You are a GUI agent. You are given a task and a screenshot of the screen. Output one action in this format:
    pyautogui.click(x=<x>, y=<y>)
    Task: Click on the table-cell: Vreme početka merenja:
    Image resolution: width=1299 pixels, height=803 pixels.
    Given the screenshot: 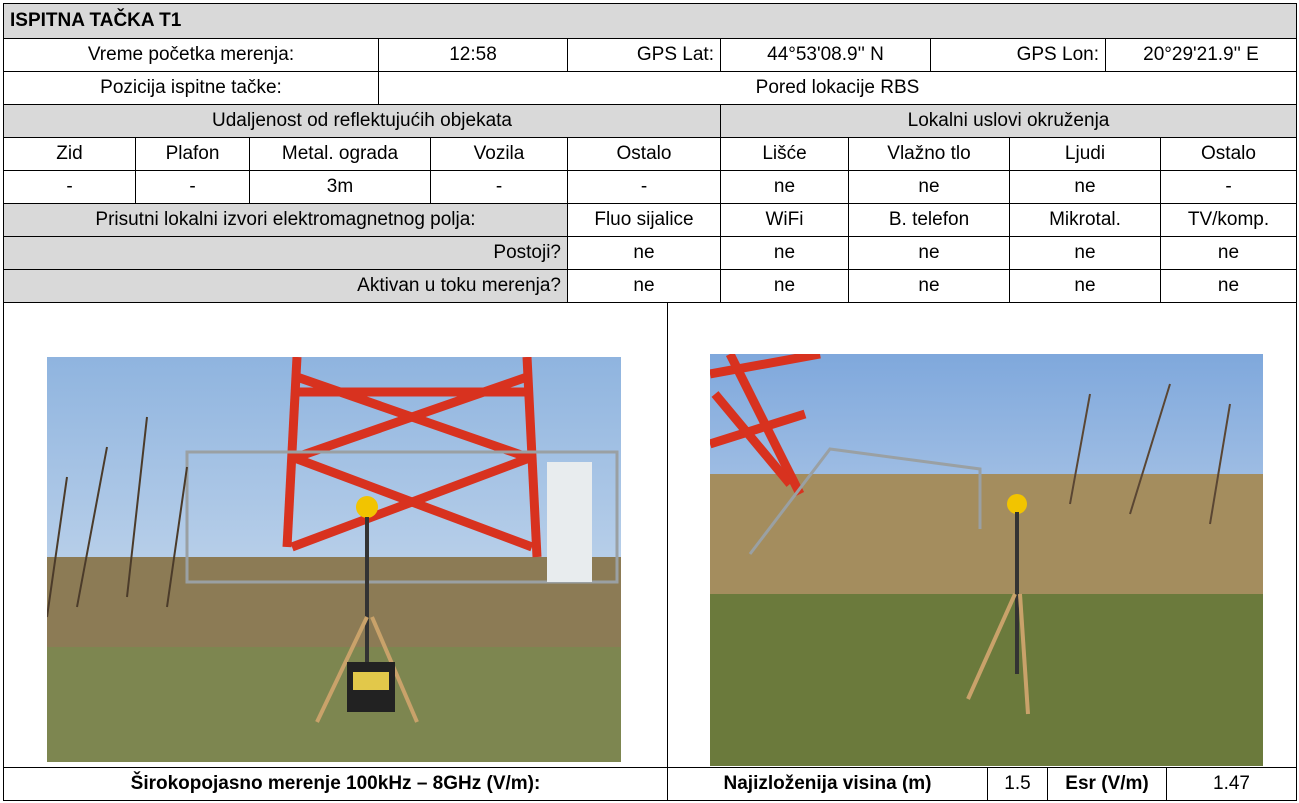 What is the action you would take?
    pyautogui.click(x=191, y=55)
    